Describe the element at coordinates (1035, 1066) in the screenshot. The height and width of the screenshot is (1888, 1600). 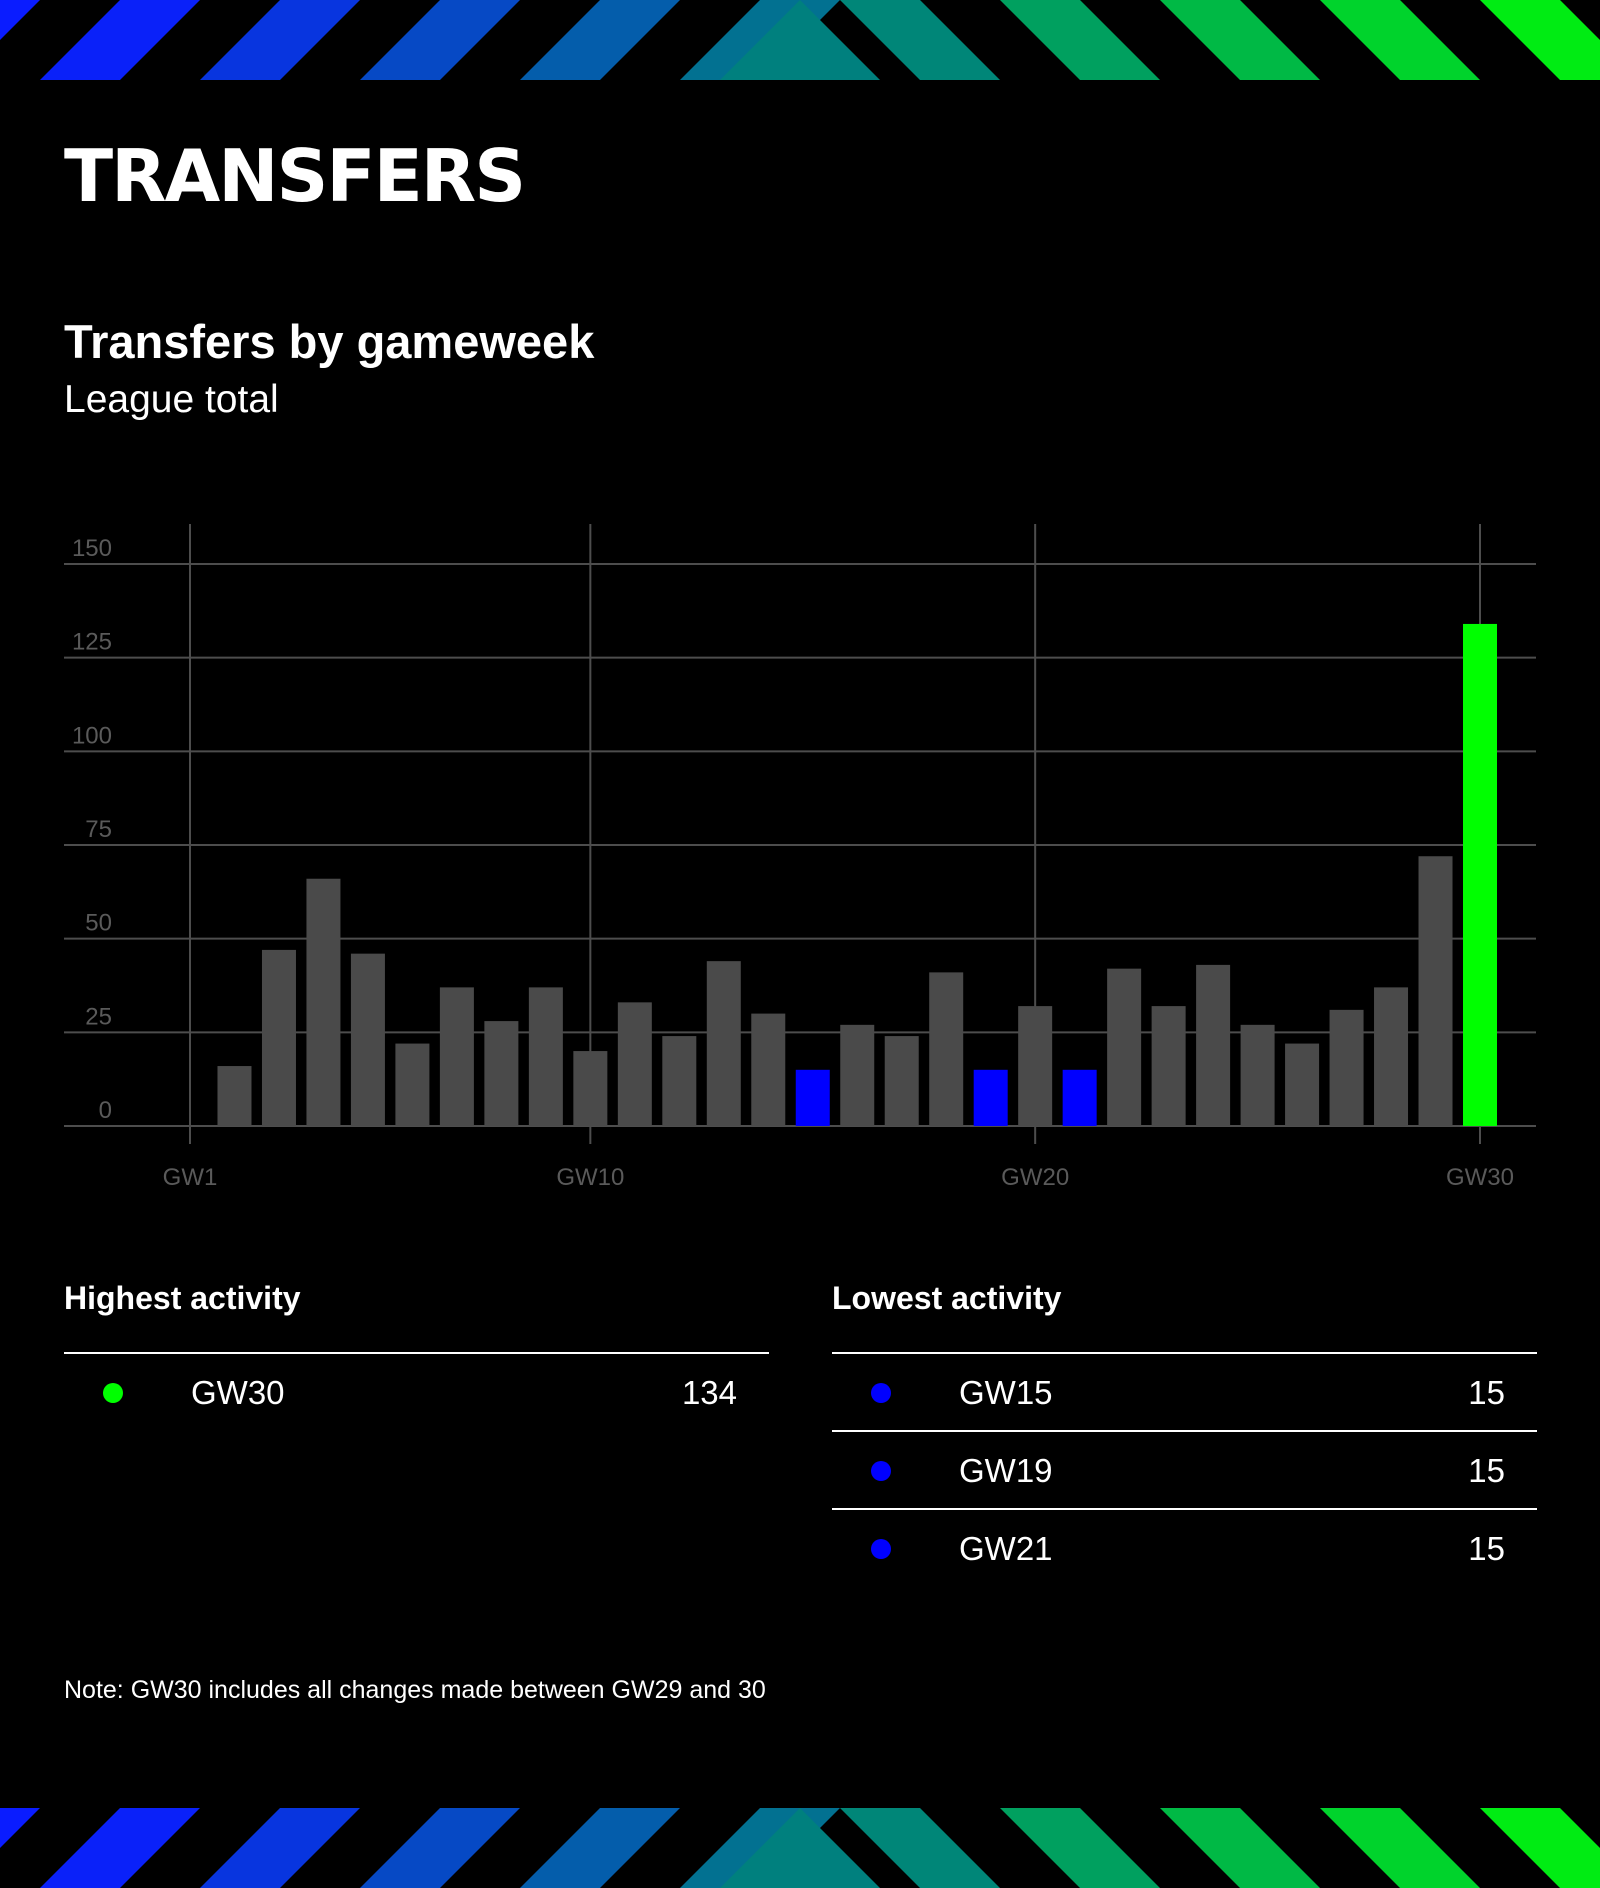
I see `bar-gw20` at that location.